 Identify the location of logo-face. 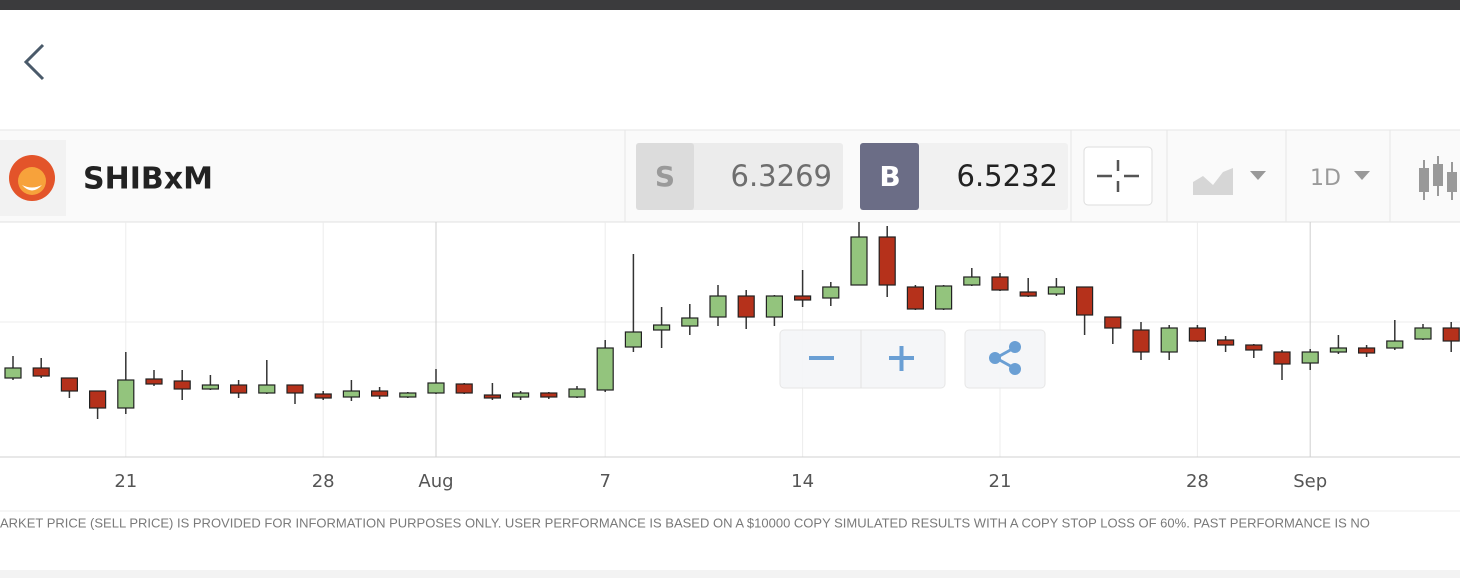
(32, 181).